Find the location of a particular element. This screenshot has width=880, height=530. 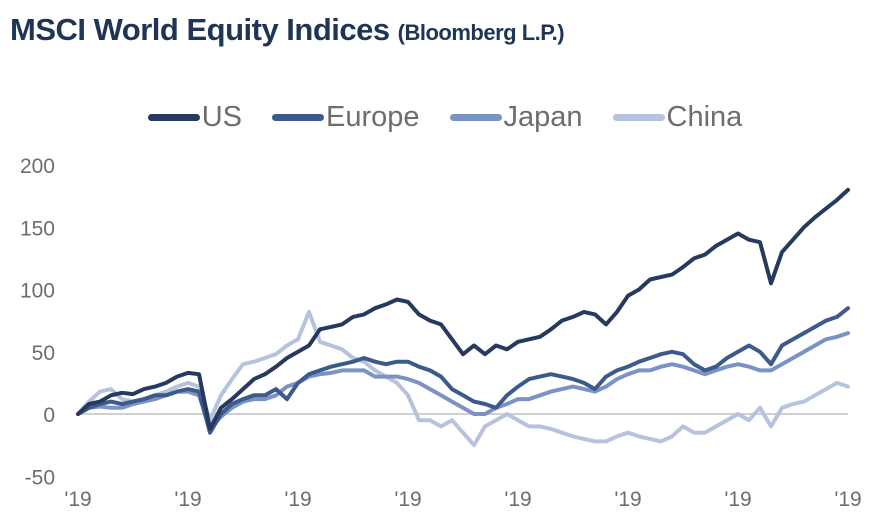

legend-swatch-japan is located at coordinates (475, 117).